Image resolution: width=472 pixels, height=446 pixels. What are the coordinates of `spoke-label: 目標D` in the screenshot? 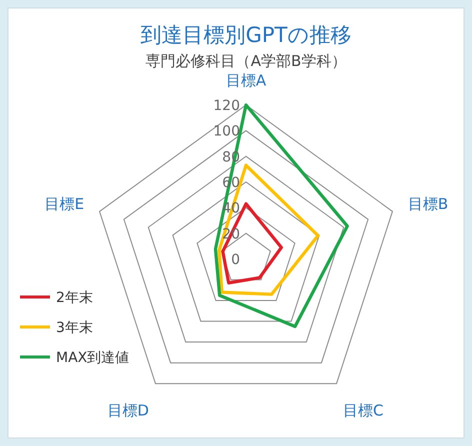 It's located at (128, 411).